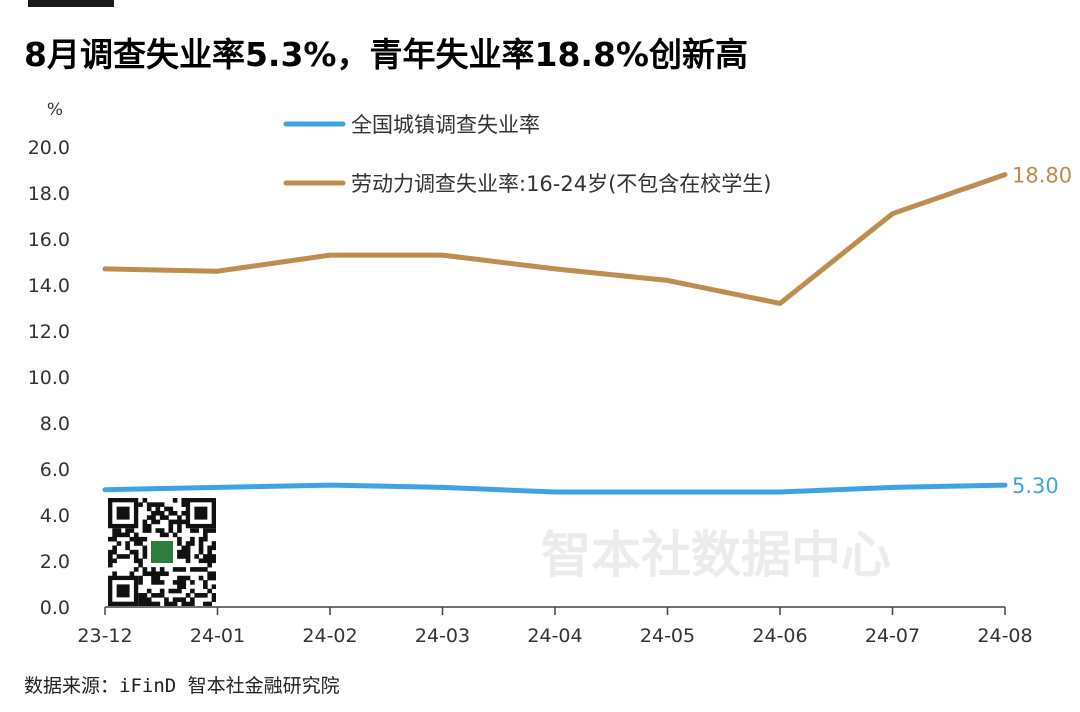 Image resolution: width=1080 pixels, height=712 pixels. What do you see at coordinates (55, 608) in the screenshot?
I see `y-tick-label: 0.0` at bounding box center [55, 608].